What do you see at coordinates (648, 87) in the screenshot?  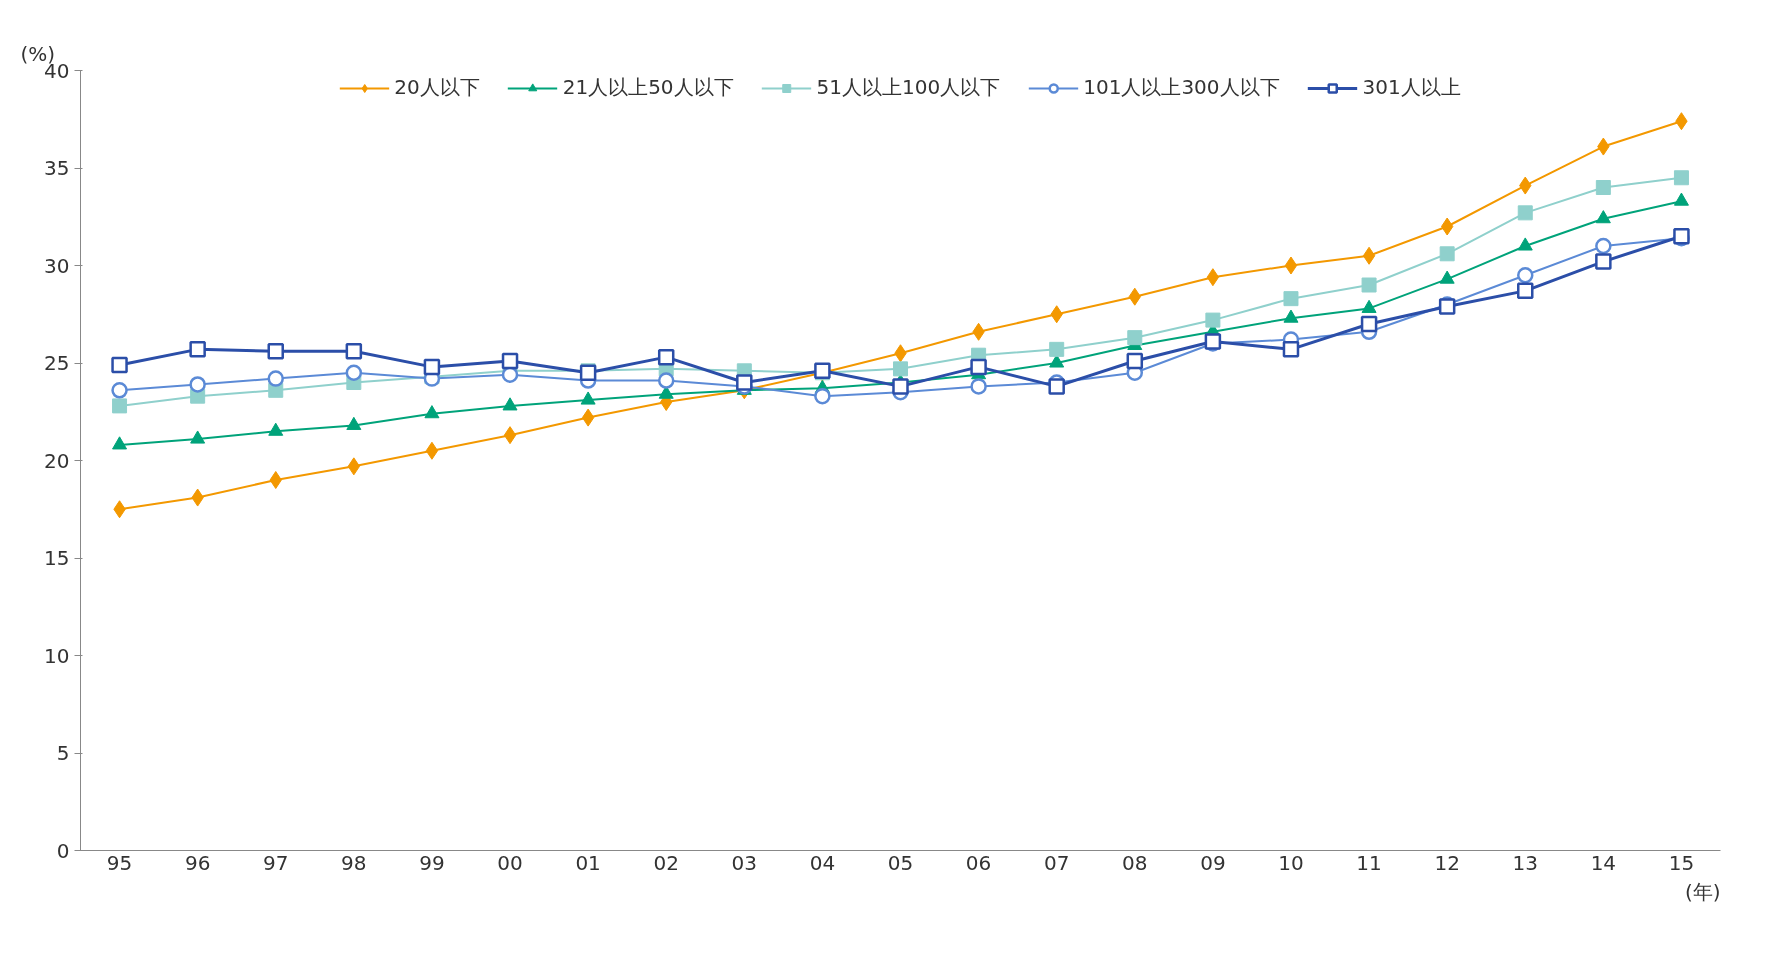 I see `legend-label: 21人以上50人以下` at bounding box center [648, 87].